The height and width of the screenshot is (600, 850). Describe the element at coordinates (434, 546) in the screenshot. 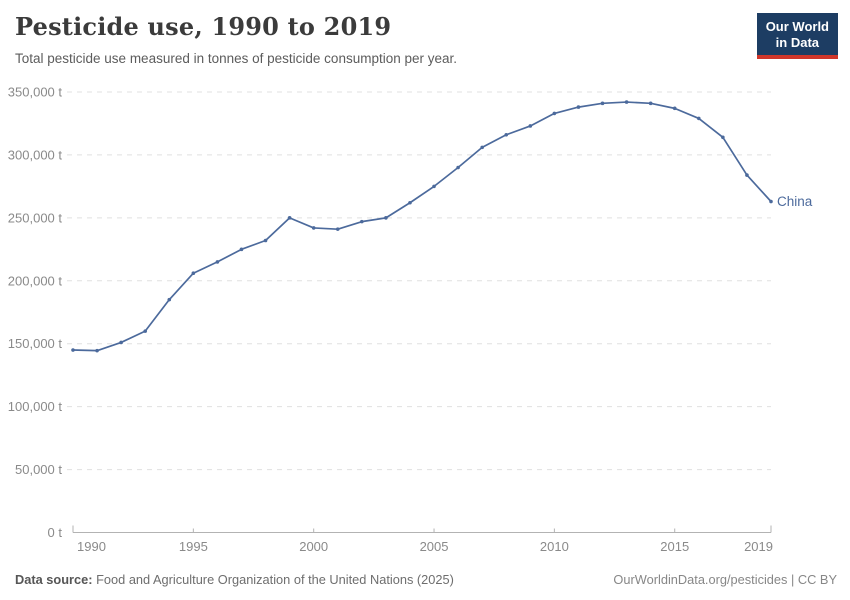

I see `x-tick-label: 2005` at that location.